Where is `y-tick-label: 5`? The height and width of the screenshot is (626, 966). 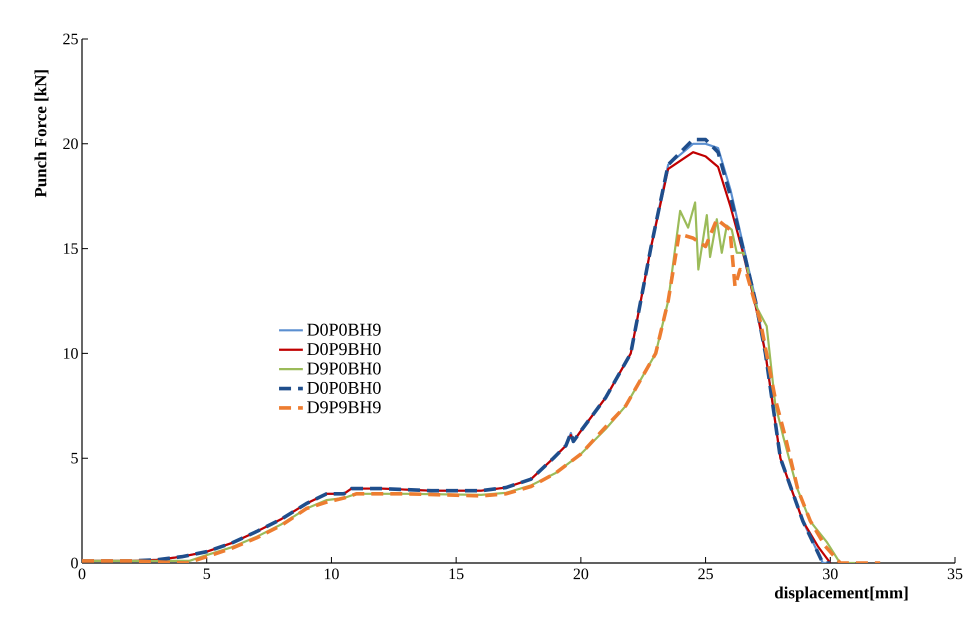 y-tick-label: 5 is located at coordinates (74, 458).